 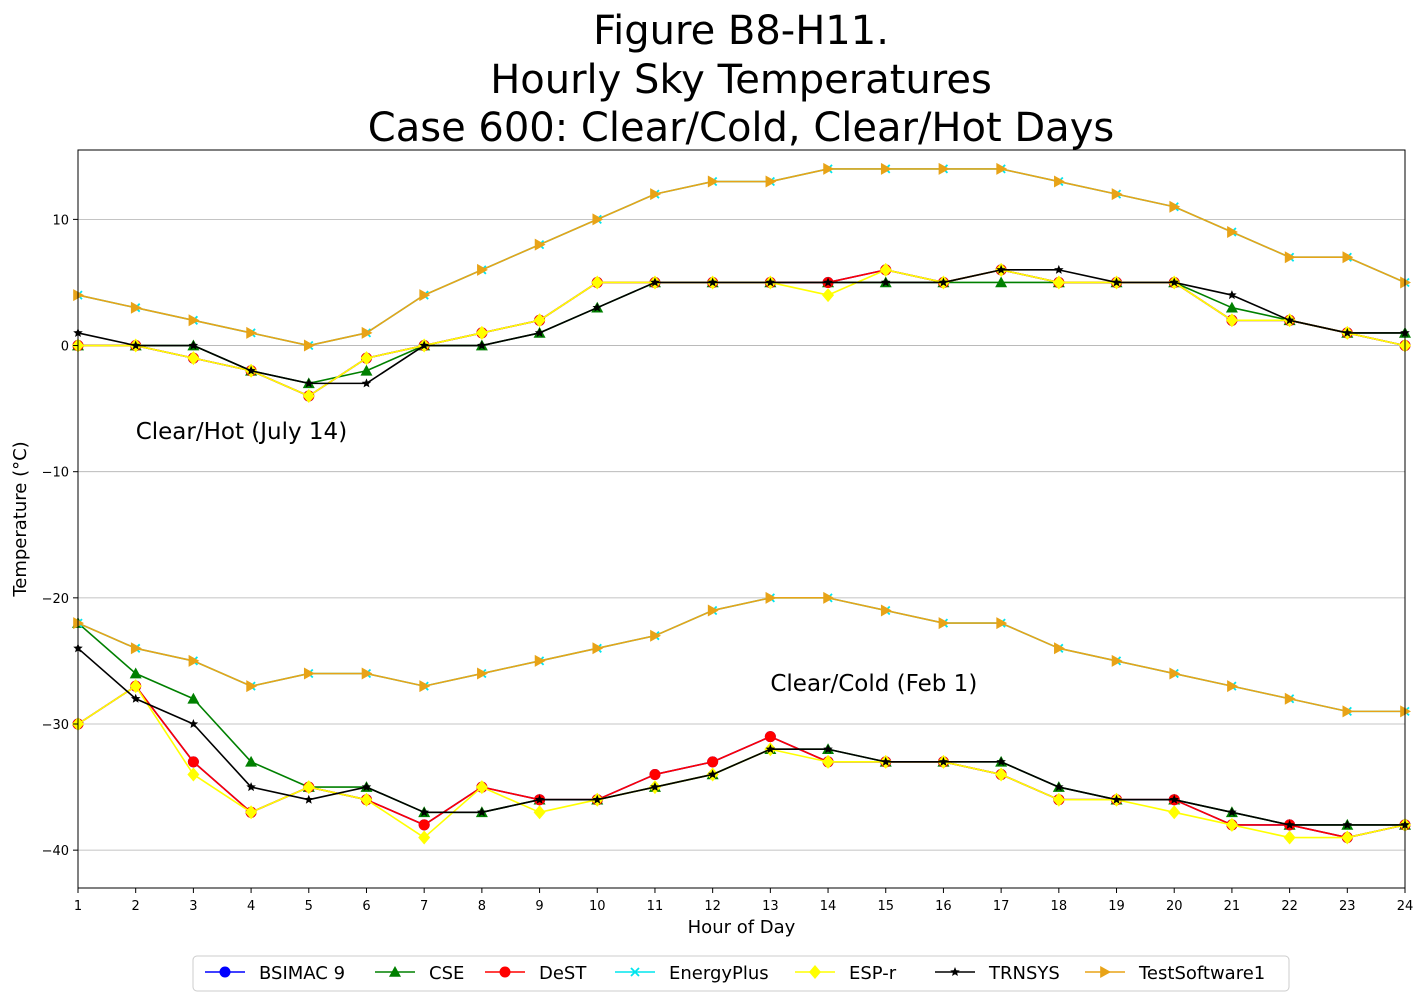 What do you see at coordinates (1201, 973) in the screenshot?
I see `legend-label-testsoftware1: TestSoftware1` at bounding box center [1201, 973].